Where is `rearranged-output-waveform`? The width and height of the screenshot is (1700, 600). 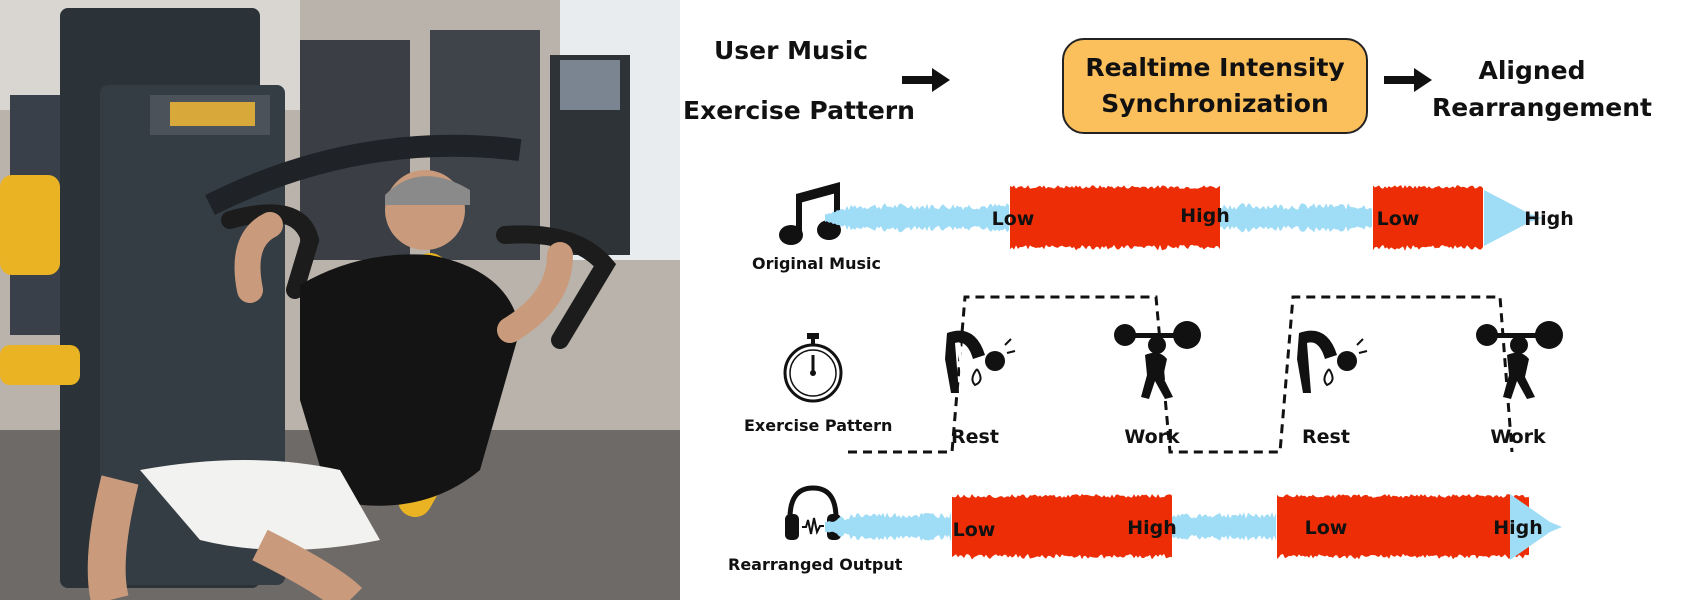
rearranged-output-waveform is located at coordinates (1193, 527).